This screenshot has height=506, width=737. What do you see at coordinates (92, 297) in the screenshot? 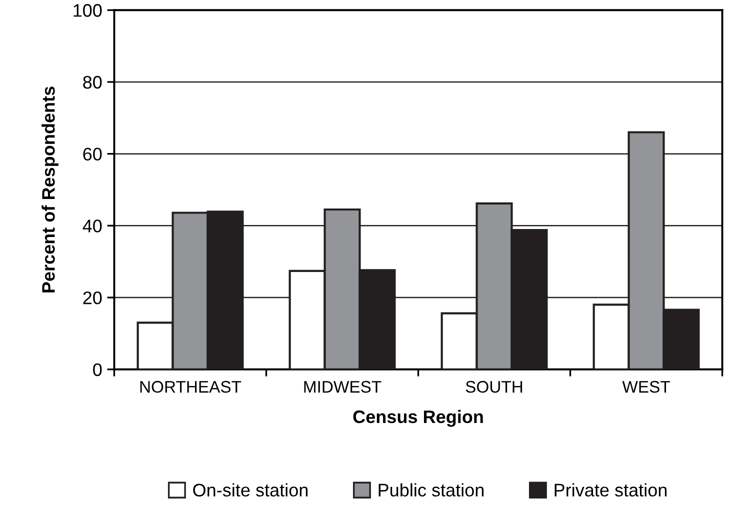
I see `y-tick-label: 20` at bounding box center [92, 297].